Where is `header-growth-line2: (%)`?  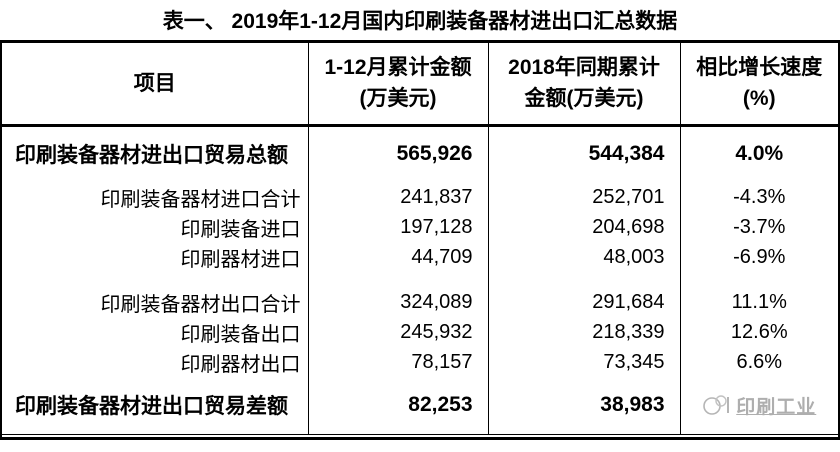
header-growth-line2: (%) is located at coordinates (759, 99).